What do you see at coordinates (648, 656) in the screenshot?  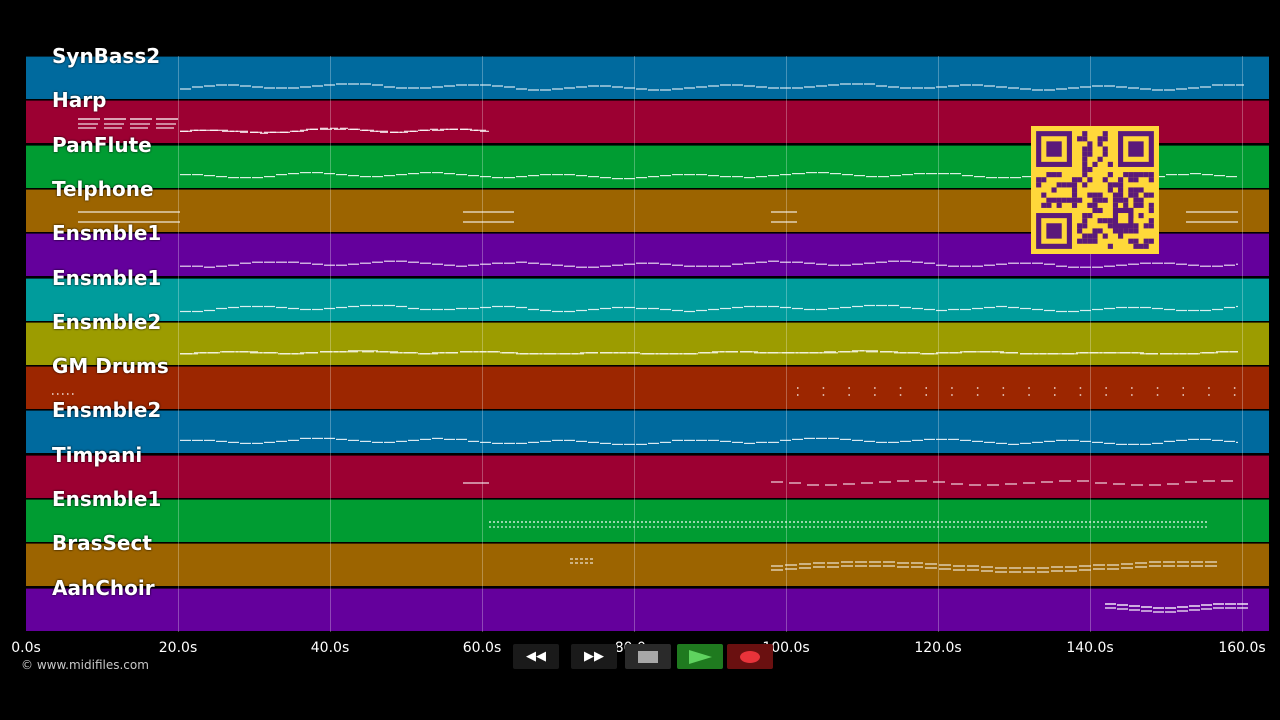 I see `stop-button` at bounding box center [648, 656].